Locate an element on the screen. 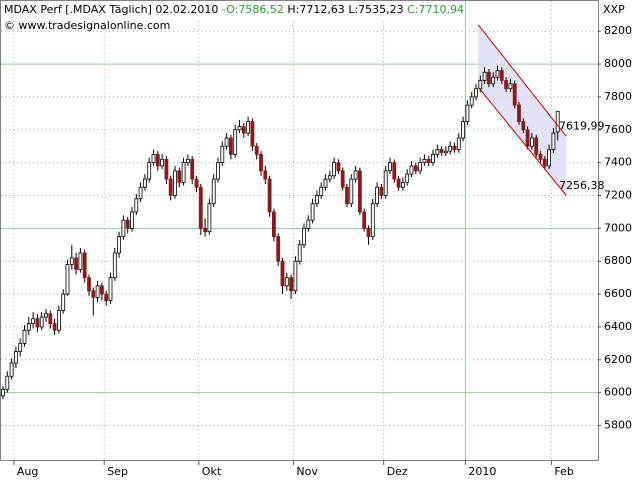 Image resolution: width=640 pixels, height=480 pixels. y-tick-label: 7000 is located at coordinates (618, 227).